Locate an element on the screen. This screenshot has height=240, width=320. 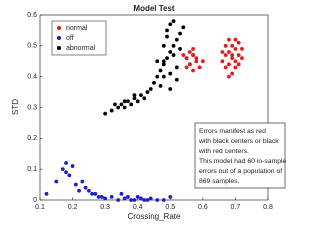
y-tick-label: 0.3 is located at coordinates (32, 107).